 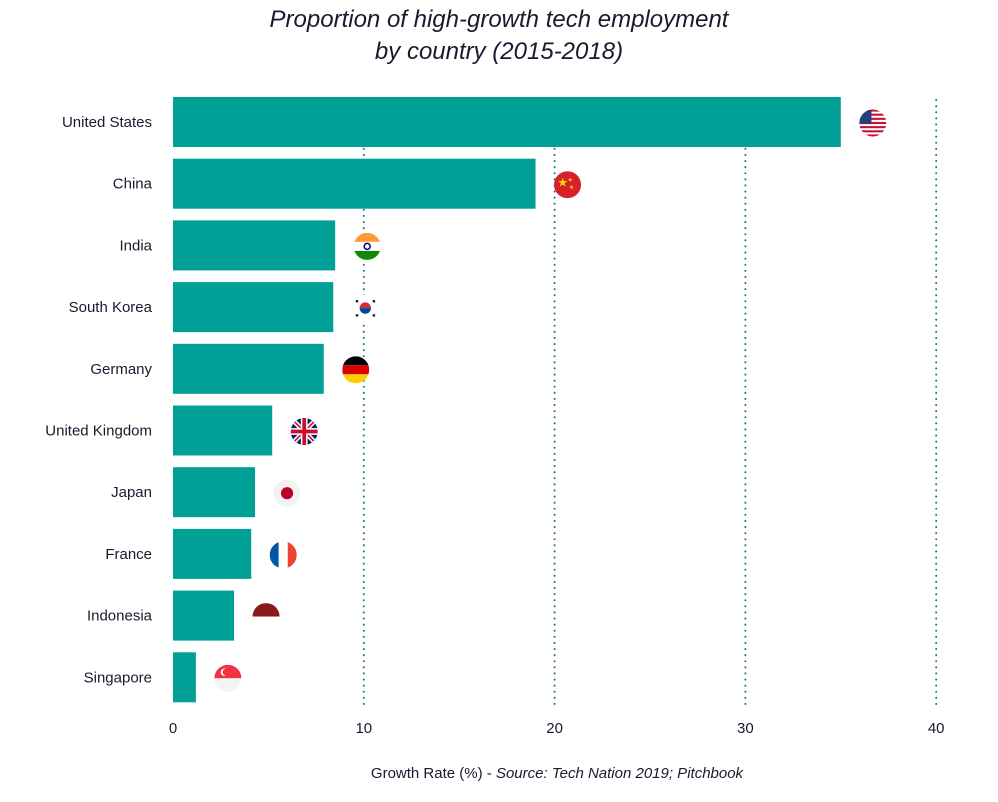 What do you see at coordinates (228, 678) in the screenshot?
I see `sg-flag-icon` at bounding box center [228, 678].